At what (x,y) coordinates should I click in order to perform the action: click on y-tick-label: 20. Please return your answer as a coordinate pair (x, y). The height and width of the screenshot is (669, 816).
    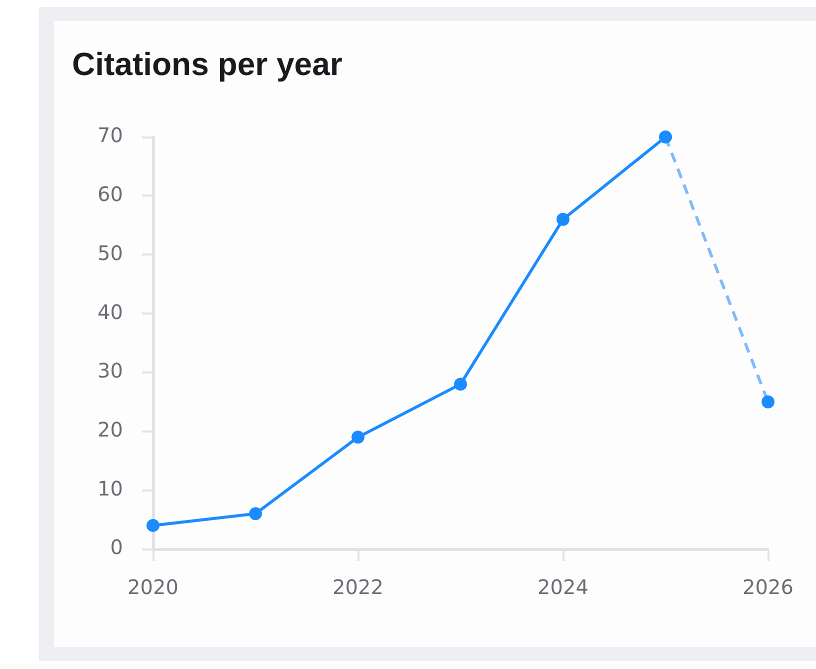
    Looking at the image, I should click on (110, 429).